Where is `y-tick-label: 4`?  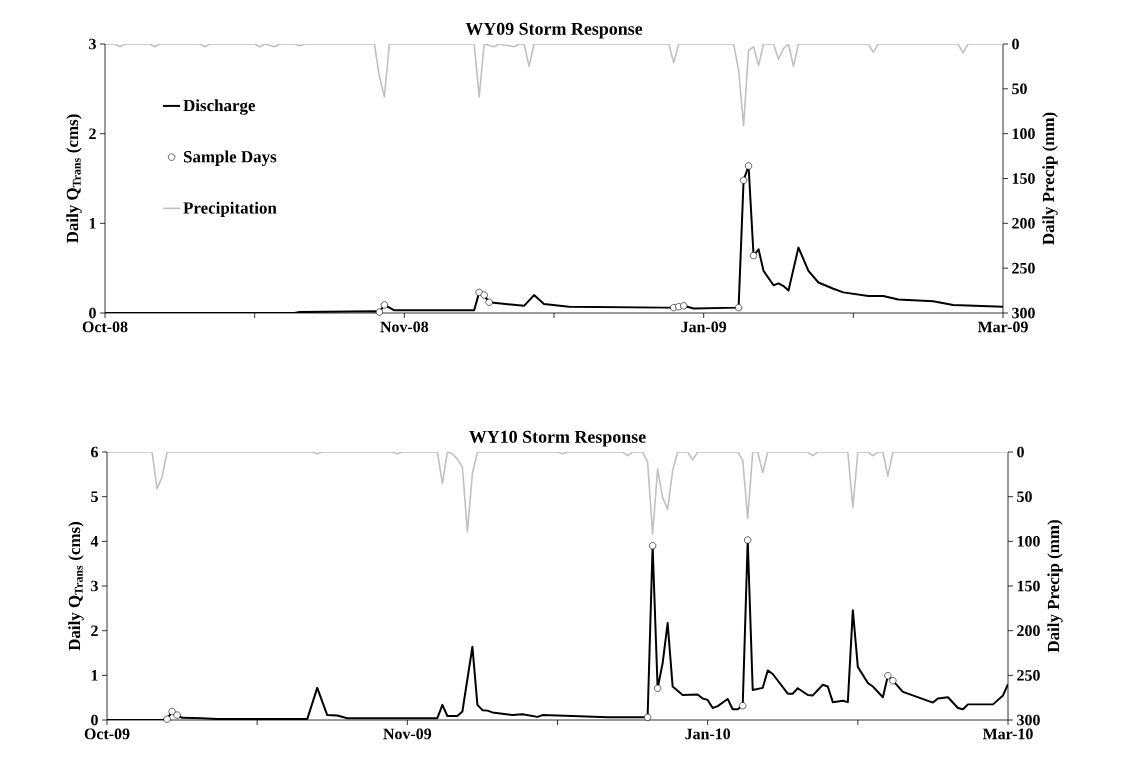
y-tick-label: 4 is located at coordinates (94, 541).